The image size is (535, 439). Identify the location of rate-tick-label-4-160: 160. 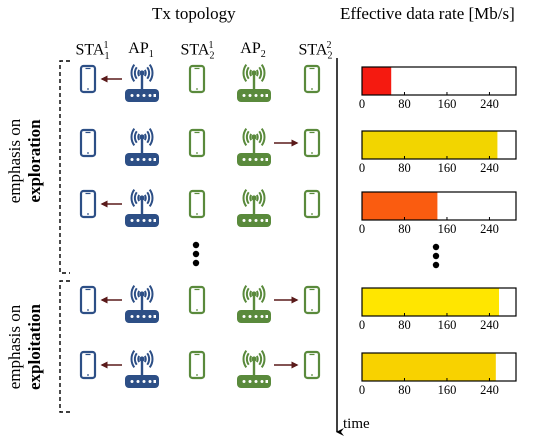
(447, 325).